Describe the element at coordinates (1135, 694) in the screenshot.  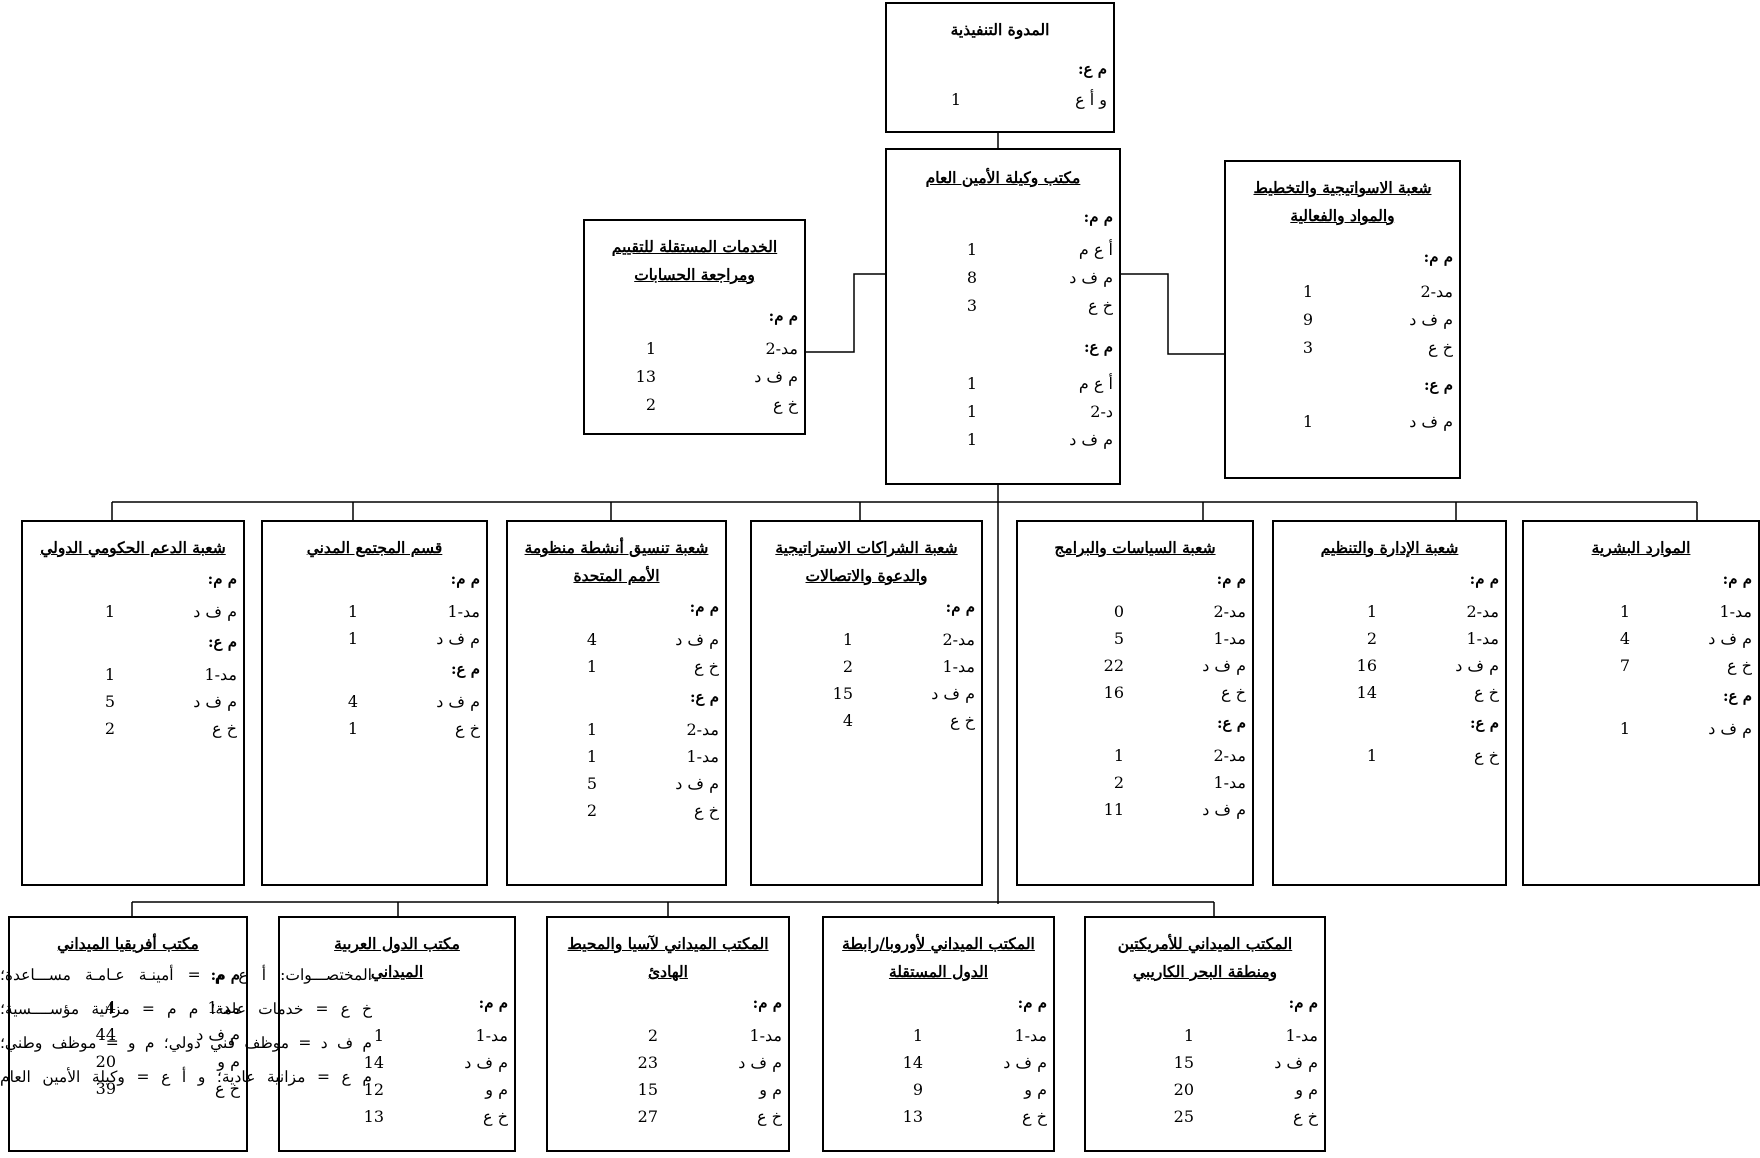
I see `staff-row: خ ع 16` at that location.